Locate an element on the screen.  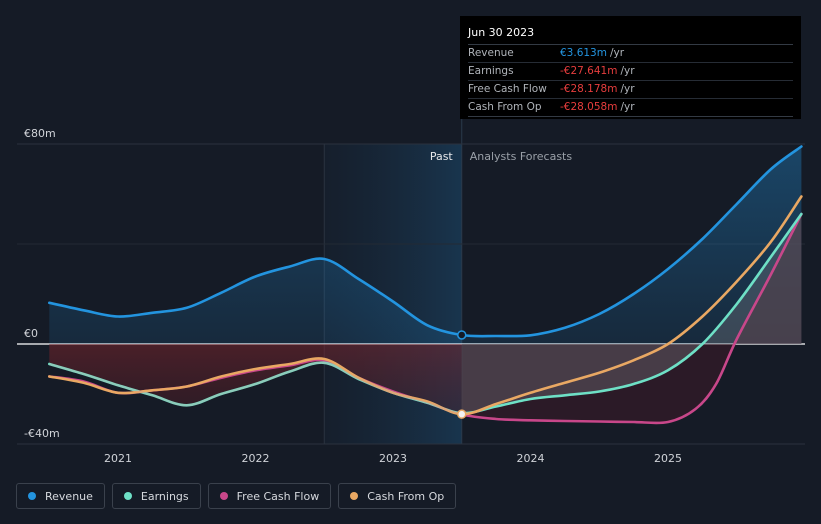
tooltip-value: -€28.058m is located at coordinates (589, 107).